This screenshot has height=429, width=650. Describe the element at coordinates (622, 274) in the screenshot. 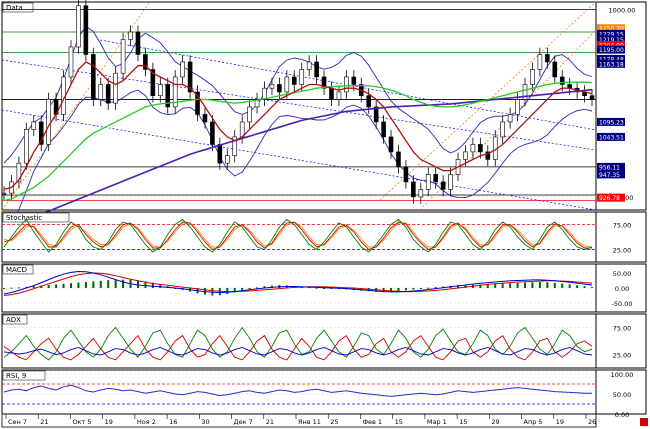

I see `tick-label: 50.00` at that location.